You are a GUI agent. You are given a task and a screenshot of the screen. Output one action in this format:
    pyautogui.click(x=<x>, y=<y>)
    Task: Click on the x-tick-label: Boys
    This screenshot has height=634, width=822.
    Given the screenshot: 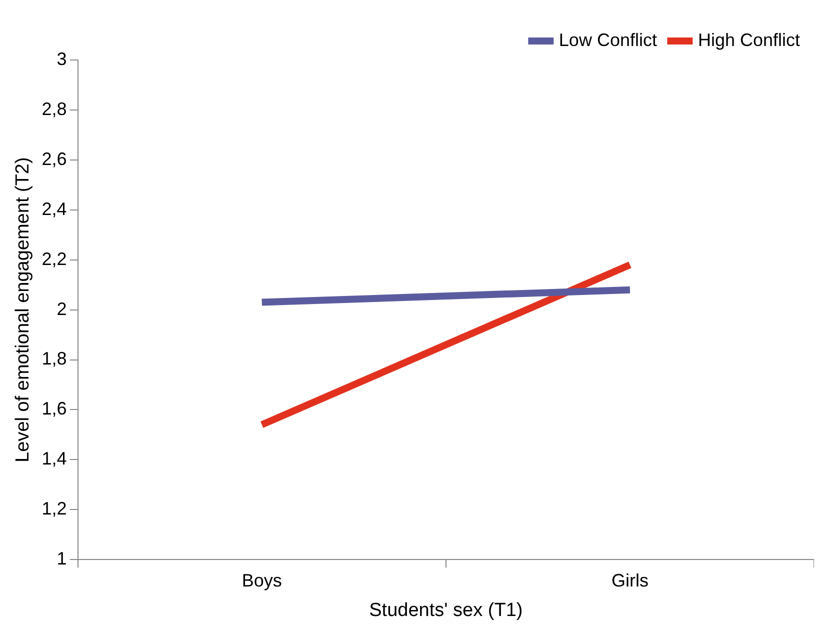 What is the action you would take?
    pyautogui.click(x=262, y=580)
    